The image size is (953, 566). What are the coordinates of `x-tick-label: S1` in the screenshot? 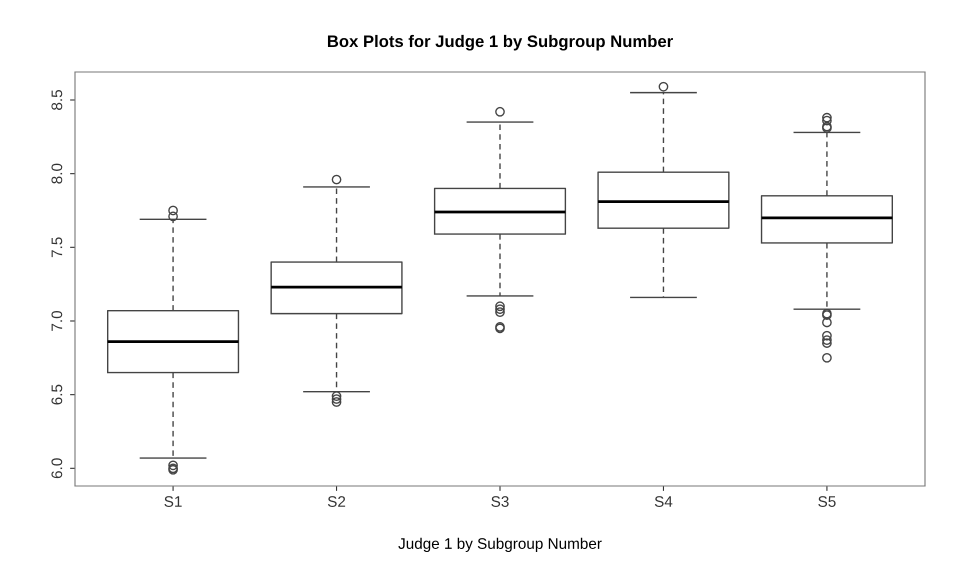 It's located at (173, 501).